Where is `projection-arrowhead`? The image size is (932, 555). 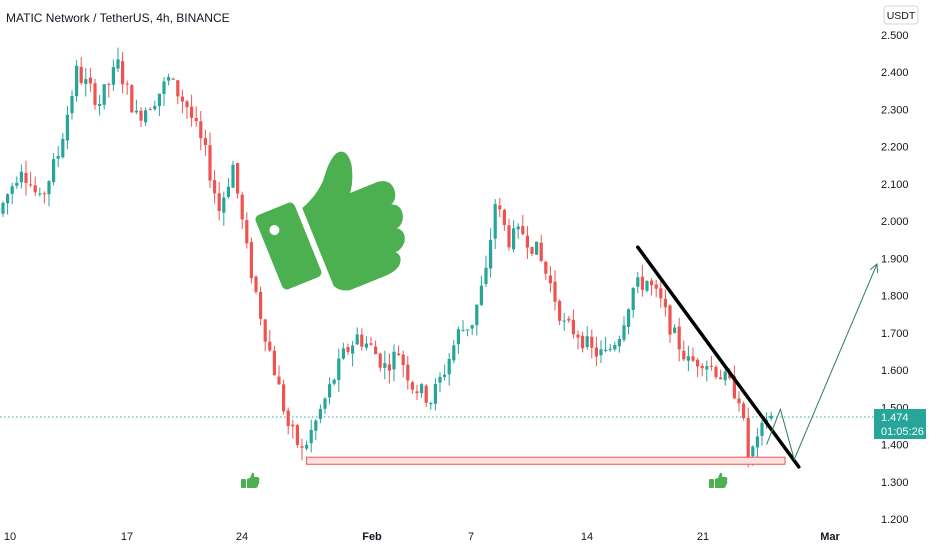 projection-arrowhead is located at coordinates (874, 267).